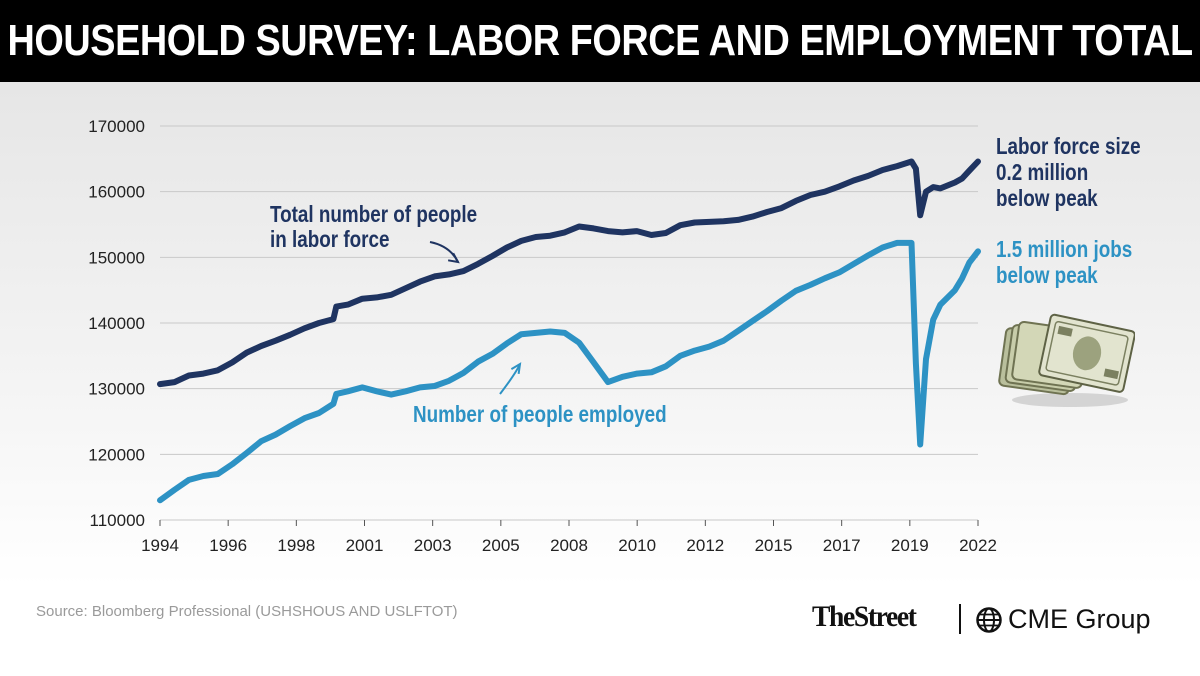 This screenshot has height=676, width=1200. What do you see at coordinates (1047, 275) in the screenshot?
I see `jobs-side-line-2: below peak` at bounding box center [1047, 275].